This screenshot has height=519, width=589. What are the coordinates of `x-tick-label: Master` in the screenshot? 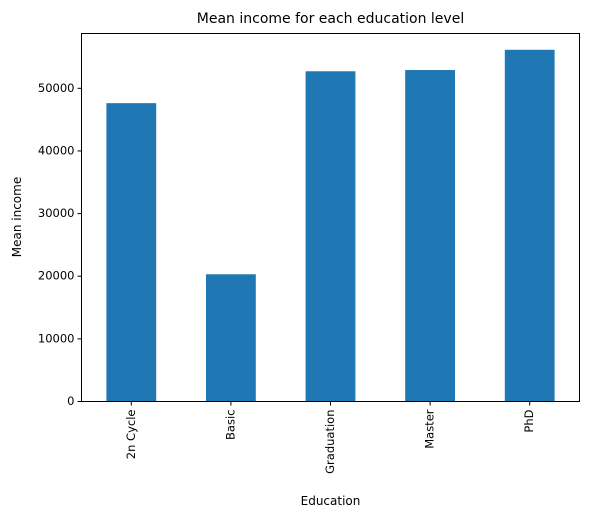 It's located at (430, 429).